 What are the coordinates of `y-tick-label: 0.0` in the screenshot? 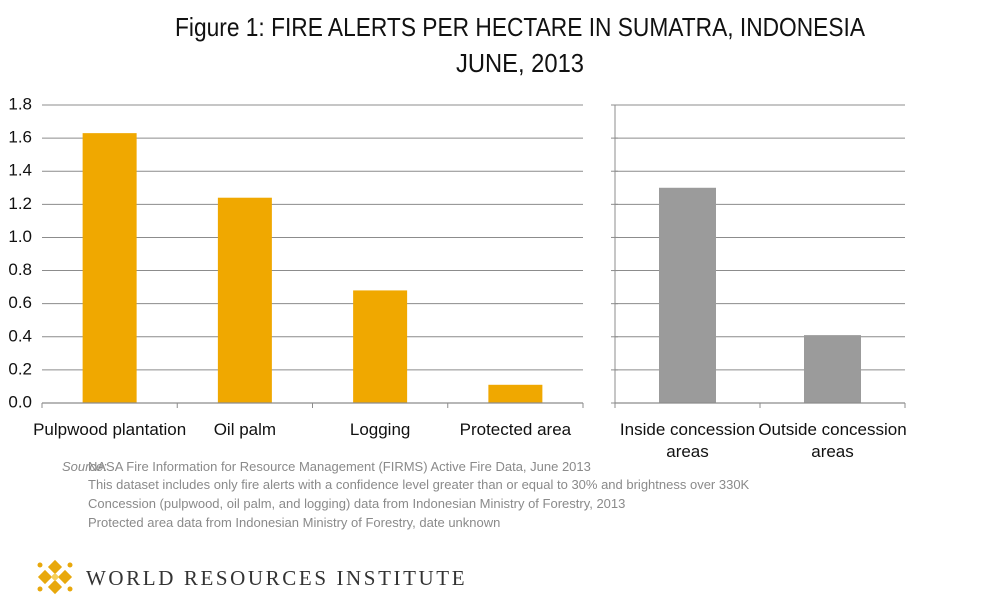 It's located at (20, 401).